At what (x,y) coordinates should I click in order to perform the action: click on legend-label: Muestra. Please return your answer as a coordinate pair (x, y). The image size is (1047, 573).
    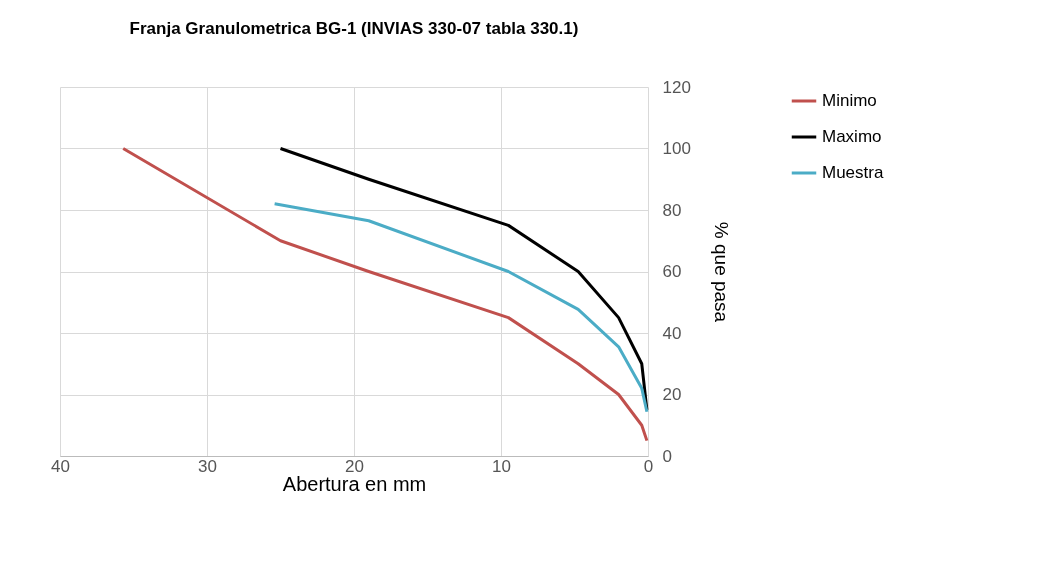
    Looking at the image, I should click on (853, 172).